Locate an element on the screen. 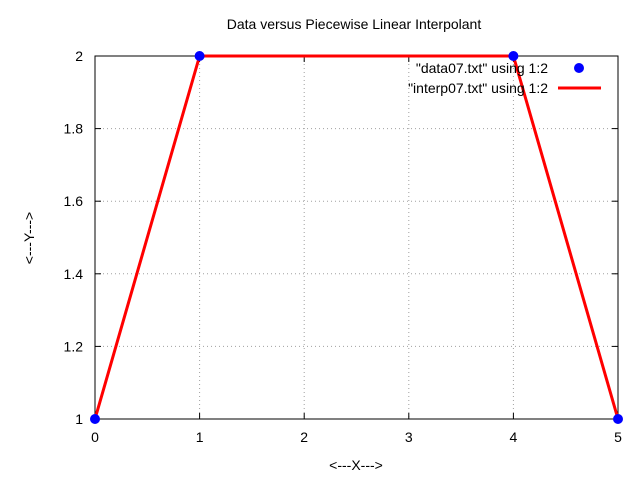  y-tick-label: 1.8 is located at coordinates (74, 129).